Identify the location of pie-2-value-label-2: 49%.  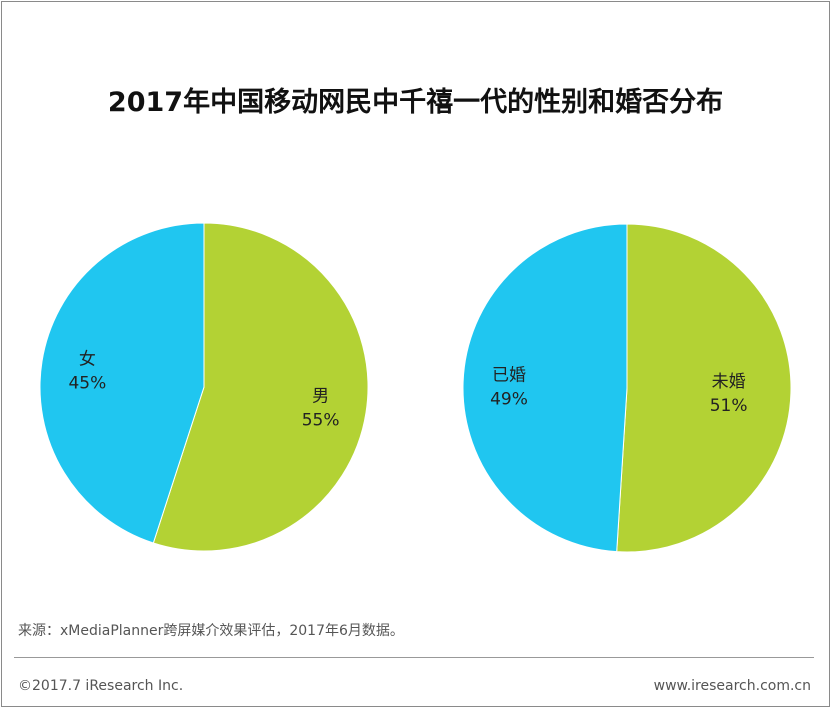
(509, 399).